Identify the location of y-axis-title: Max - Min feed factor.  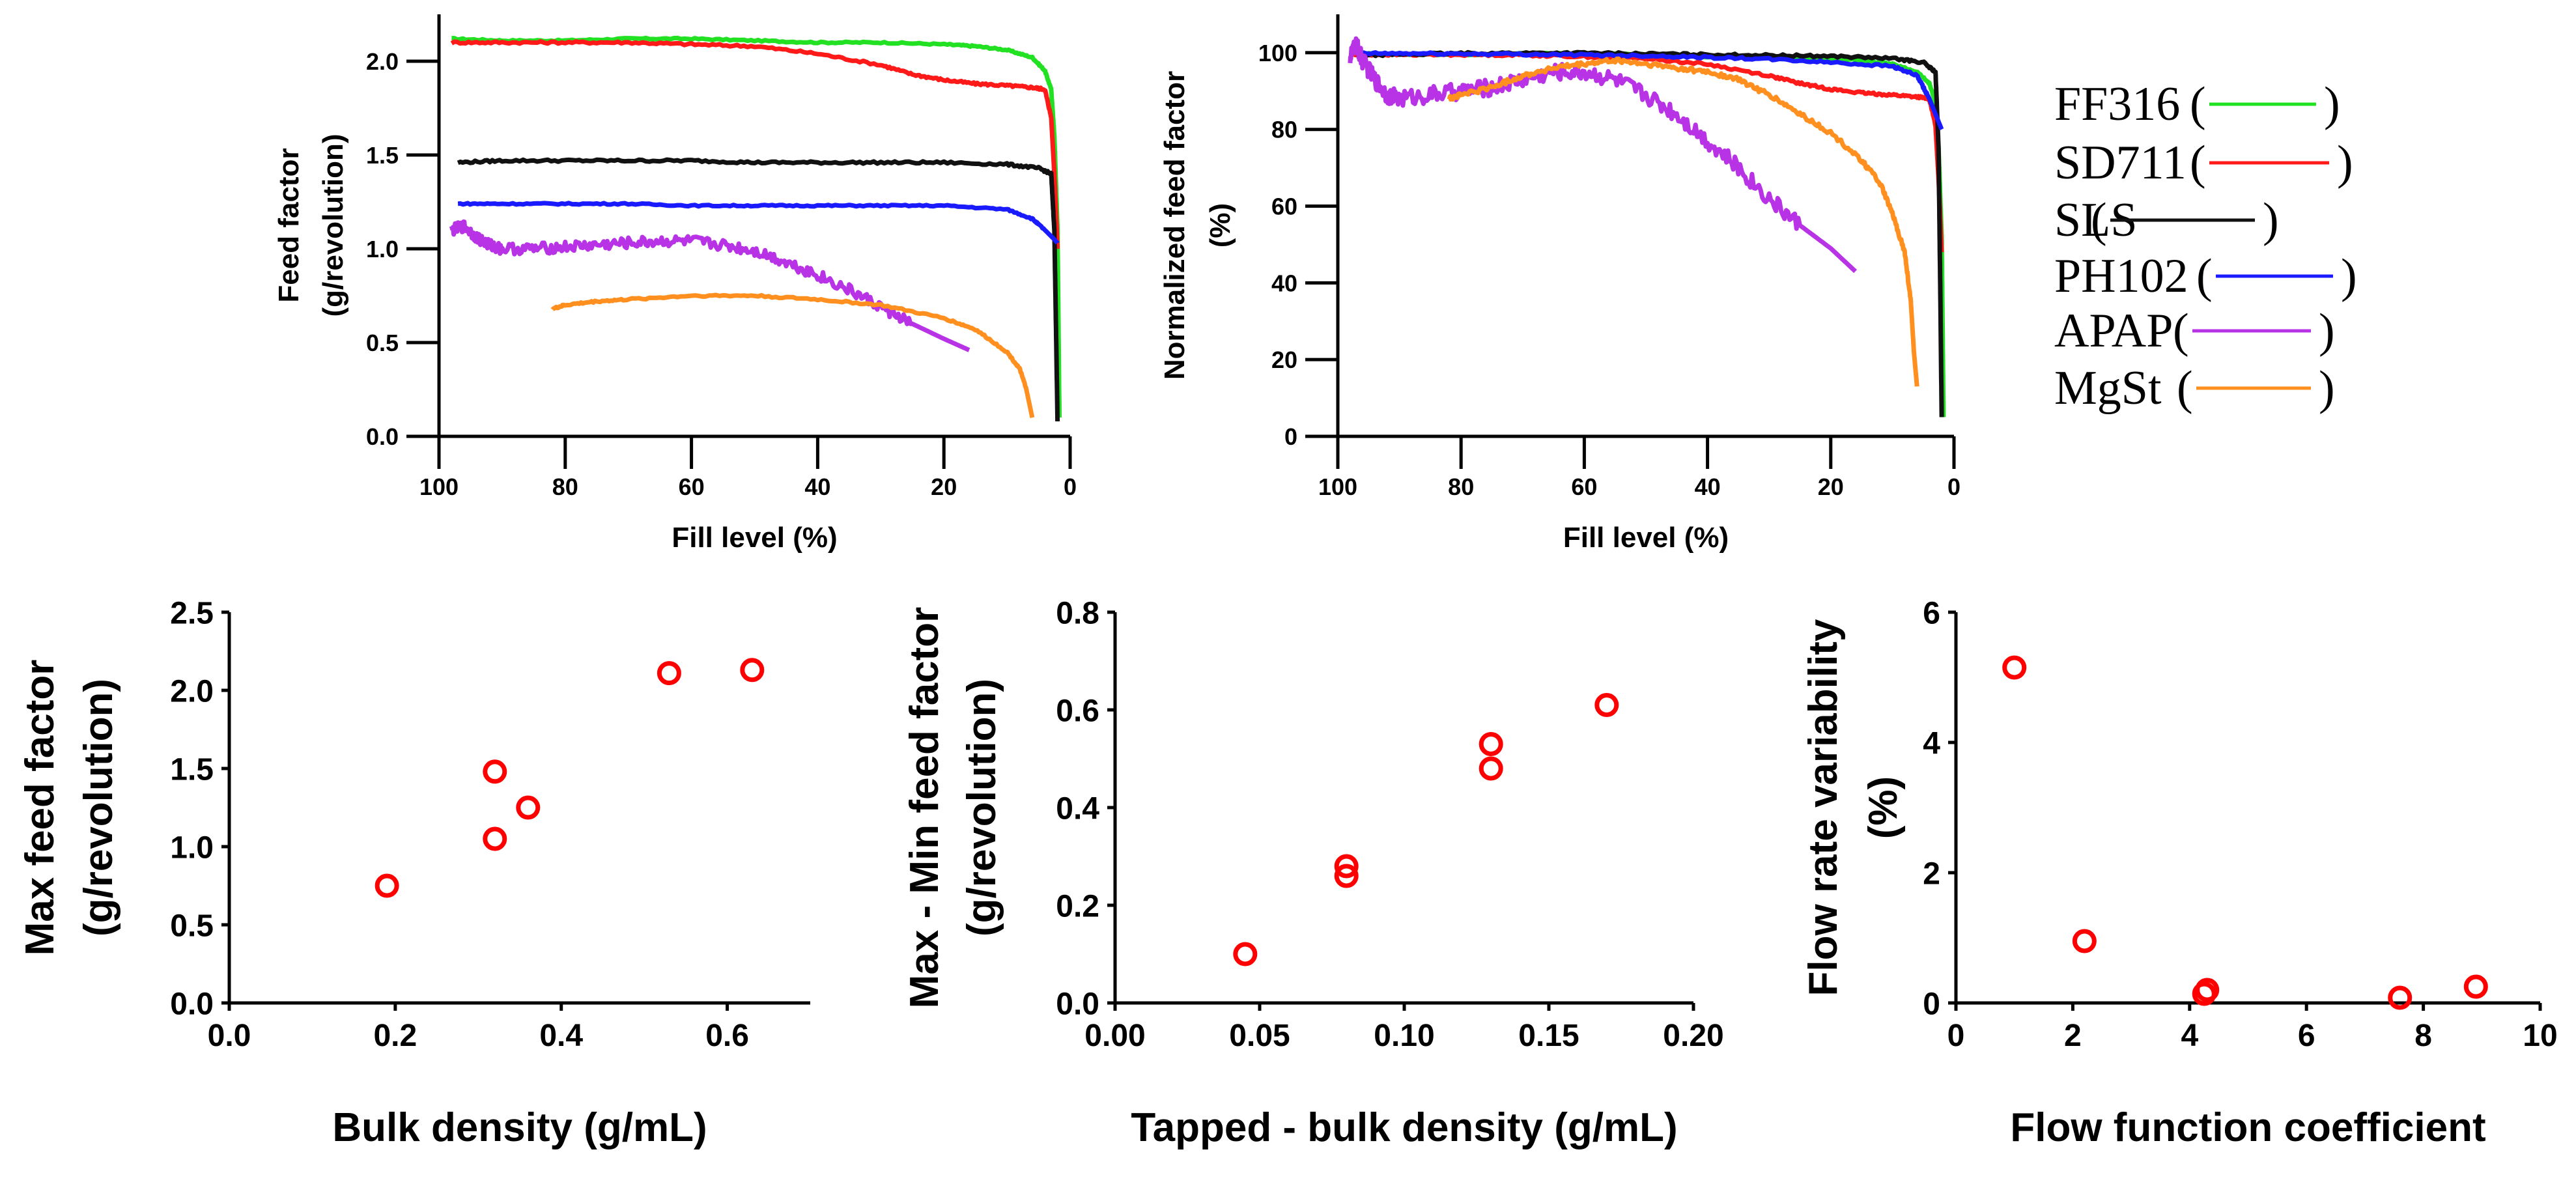
(924, 808).